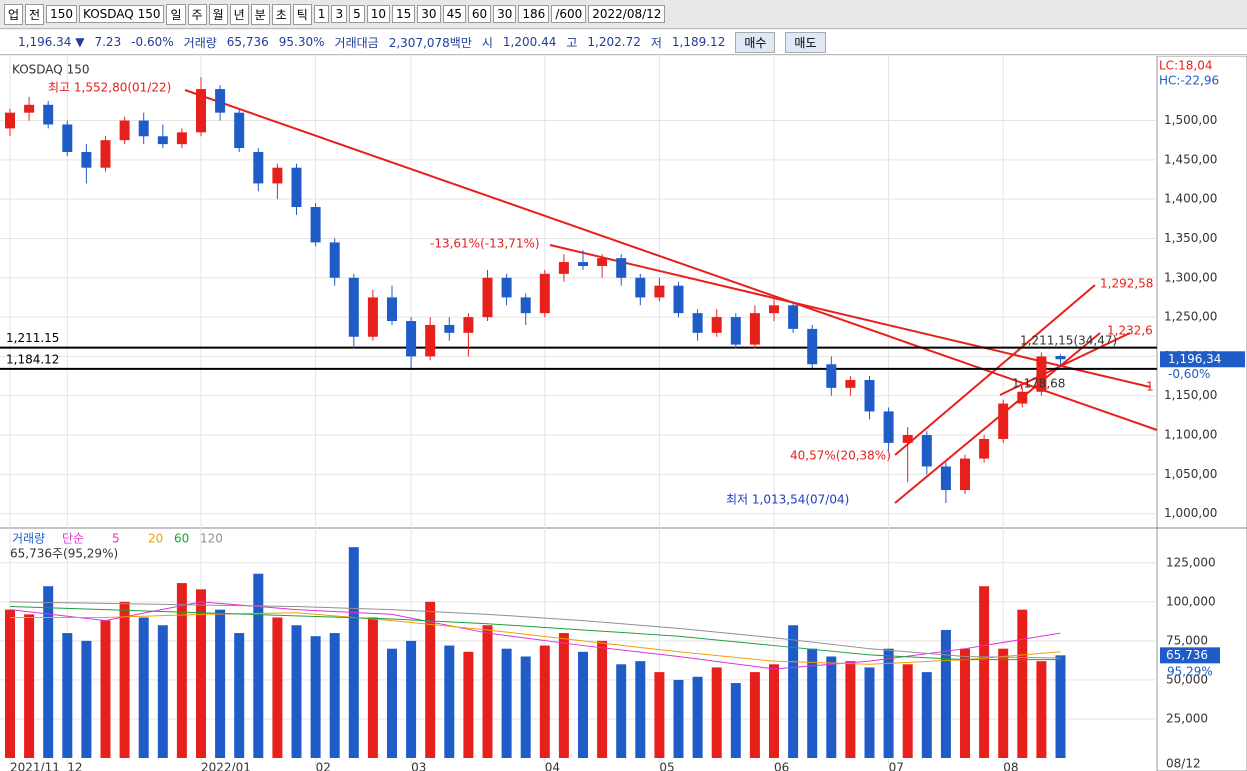 Image resolution: width=1247 pixels, height=771 pixels. Describe the element at coordinates (896, 766) in the screenshot. I see `x-tick-label: 07` at that location.